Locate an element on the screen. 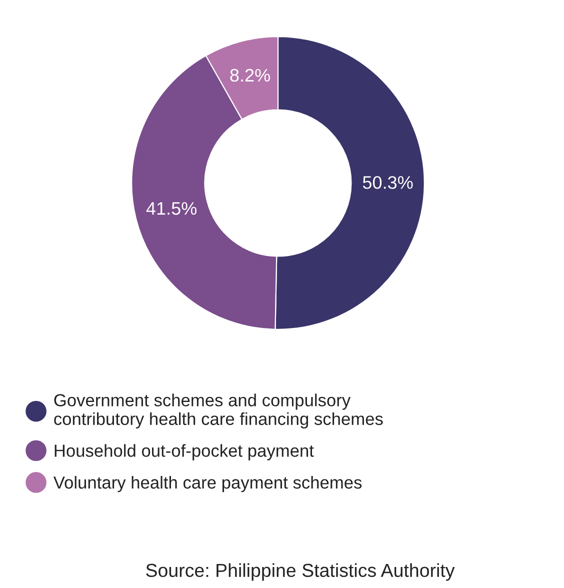 The width and height of the screenshot is (564, 588). source-note: Source: Philippine Statistics Authority is located at coordinates (300, 572).